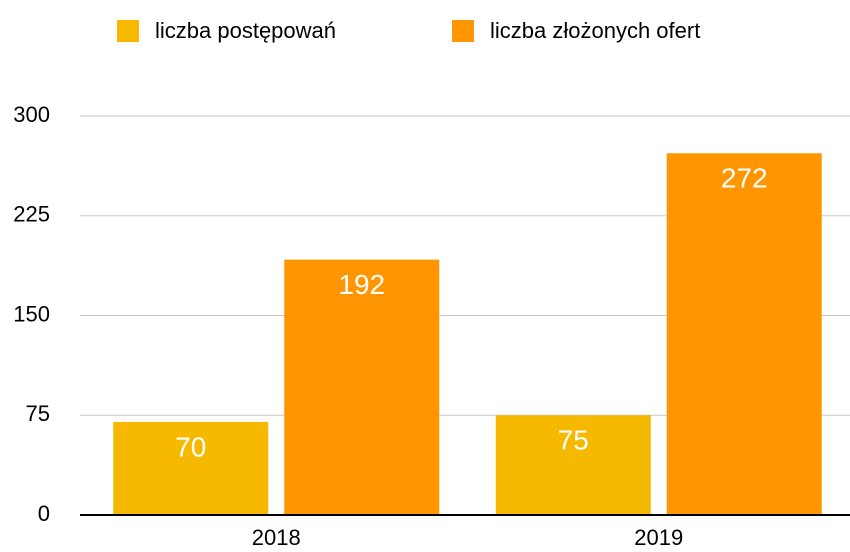 The image size is (850, 552). What do you see at coordinates (31, 114) in the screenshot?
I see `y-tick-label: 300` at bounding box center [31, 114].